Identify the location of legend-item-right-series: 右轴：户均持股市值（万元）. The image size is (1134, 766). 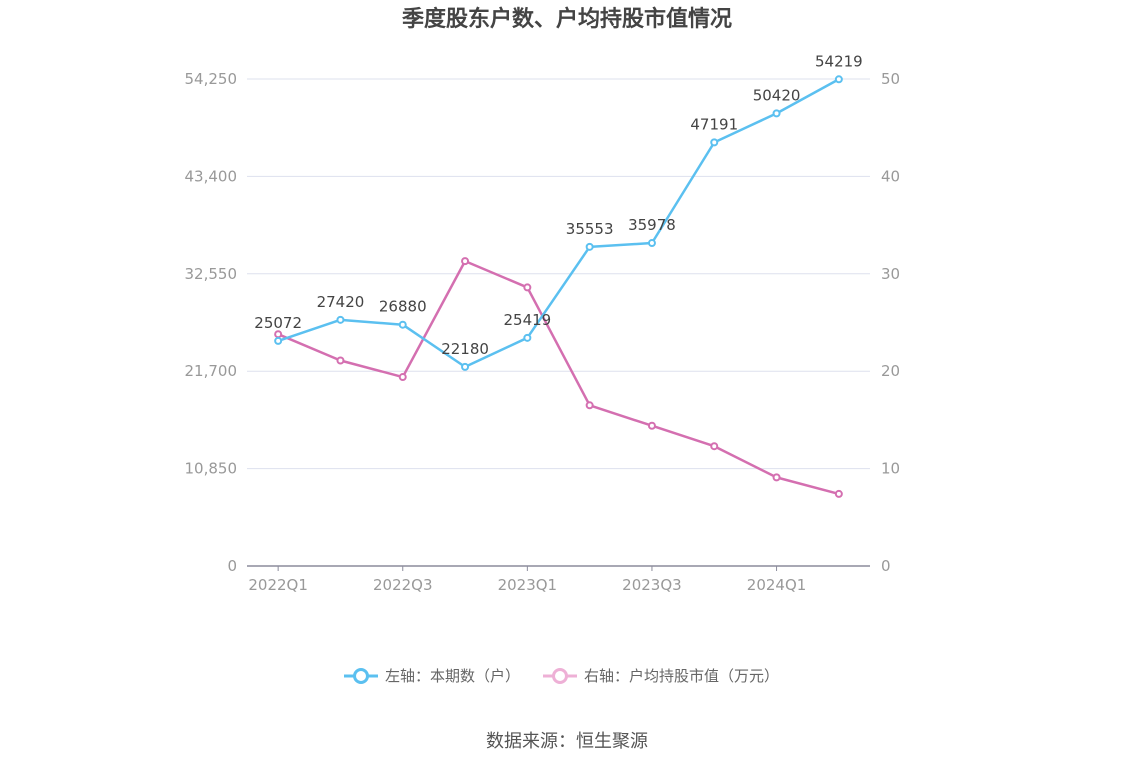
(661, 676).